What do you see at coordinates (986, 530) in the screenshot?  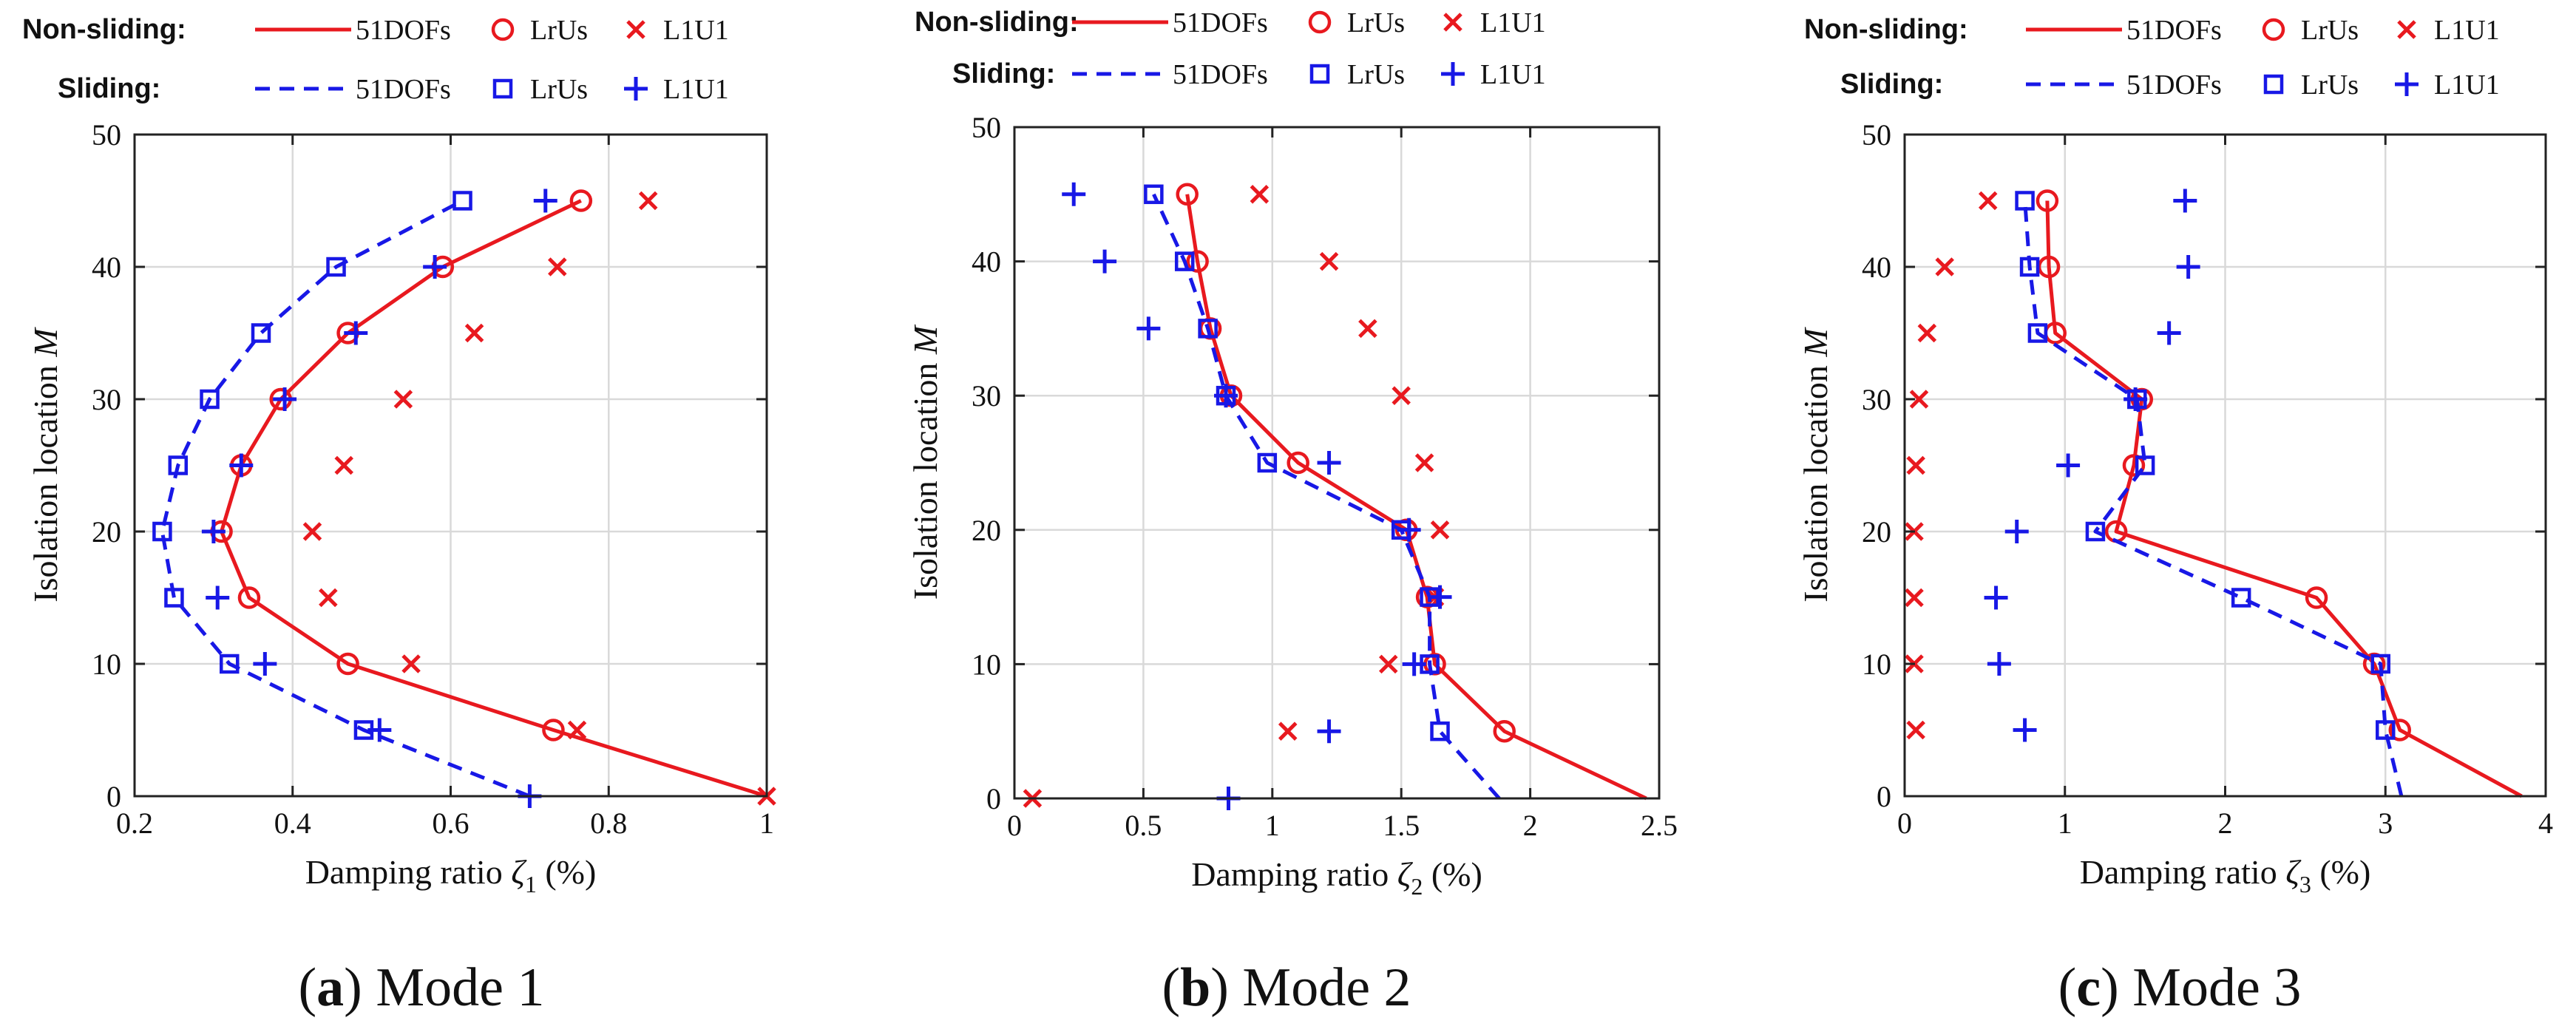 I see `y-tick-label: 20` at bounding box center [986, 530].